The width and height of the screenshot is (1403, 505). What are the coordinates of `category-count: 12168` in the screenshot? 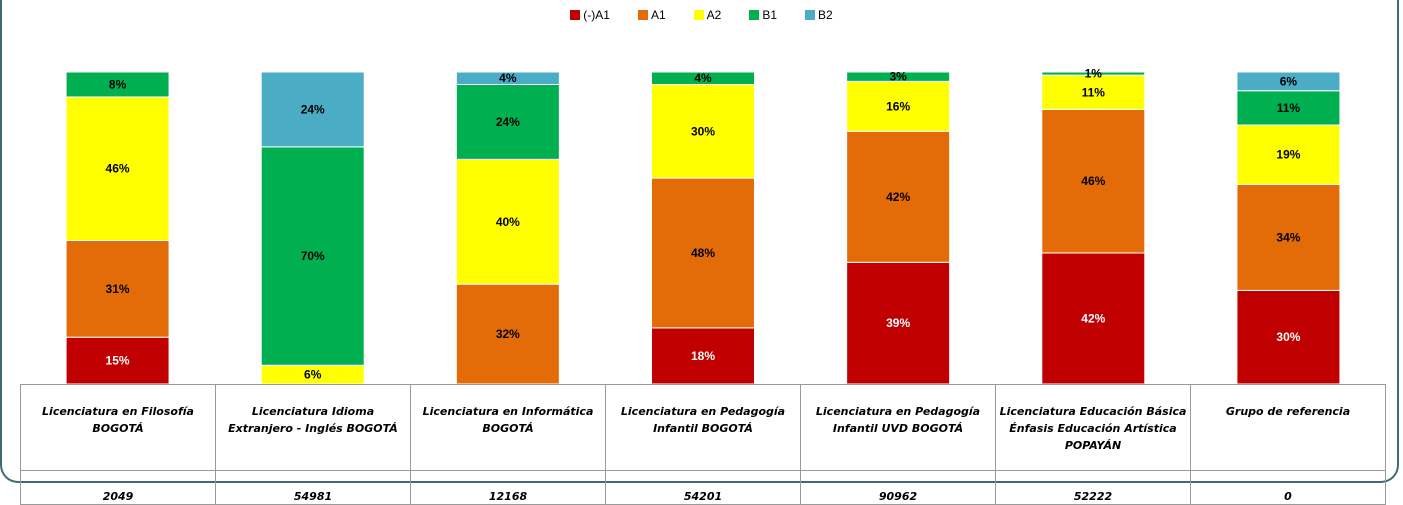 It's located at (508, 487).